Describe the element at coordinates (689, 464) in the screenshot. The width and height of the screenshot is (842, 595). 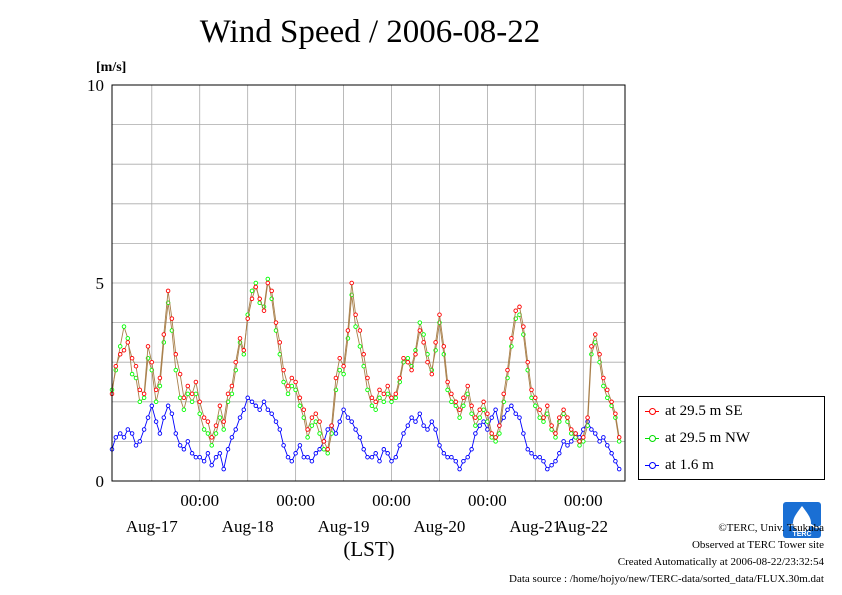
I see `legend-label-low: at 1.6 m` at that location.